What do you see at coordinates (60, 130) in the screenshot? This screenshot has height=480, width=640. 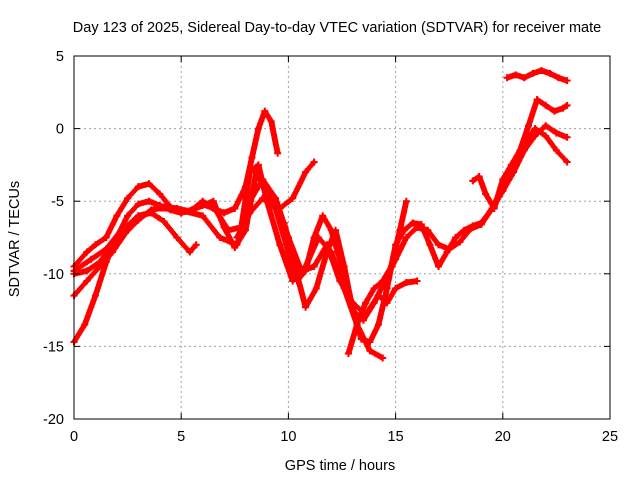 I see `y-tick-label: 0` at bounding box center [60, 130].